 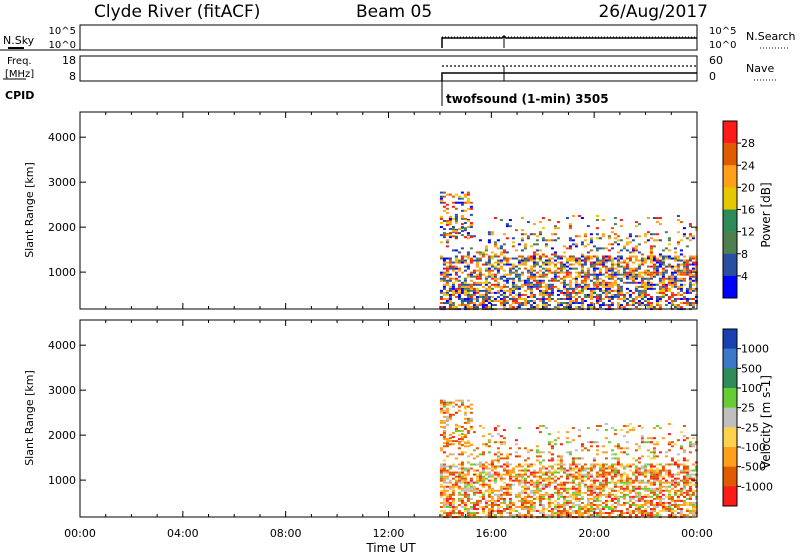 What do you see at coordinates (19, 40) in the screenshot?
I see `nsky-label: N.Sky` at bounding box center [19, 40].